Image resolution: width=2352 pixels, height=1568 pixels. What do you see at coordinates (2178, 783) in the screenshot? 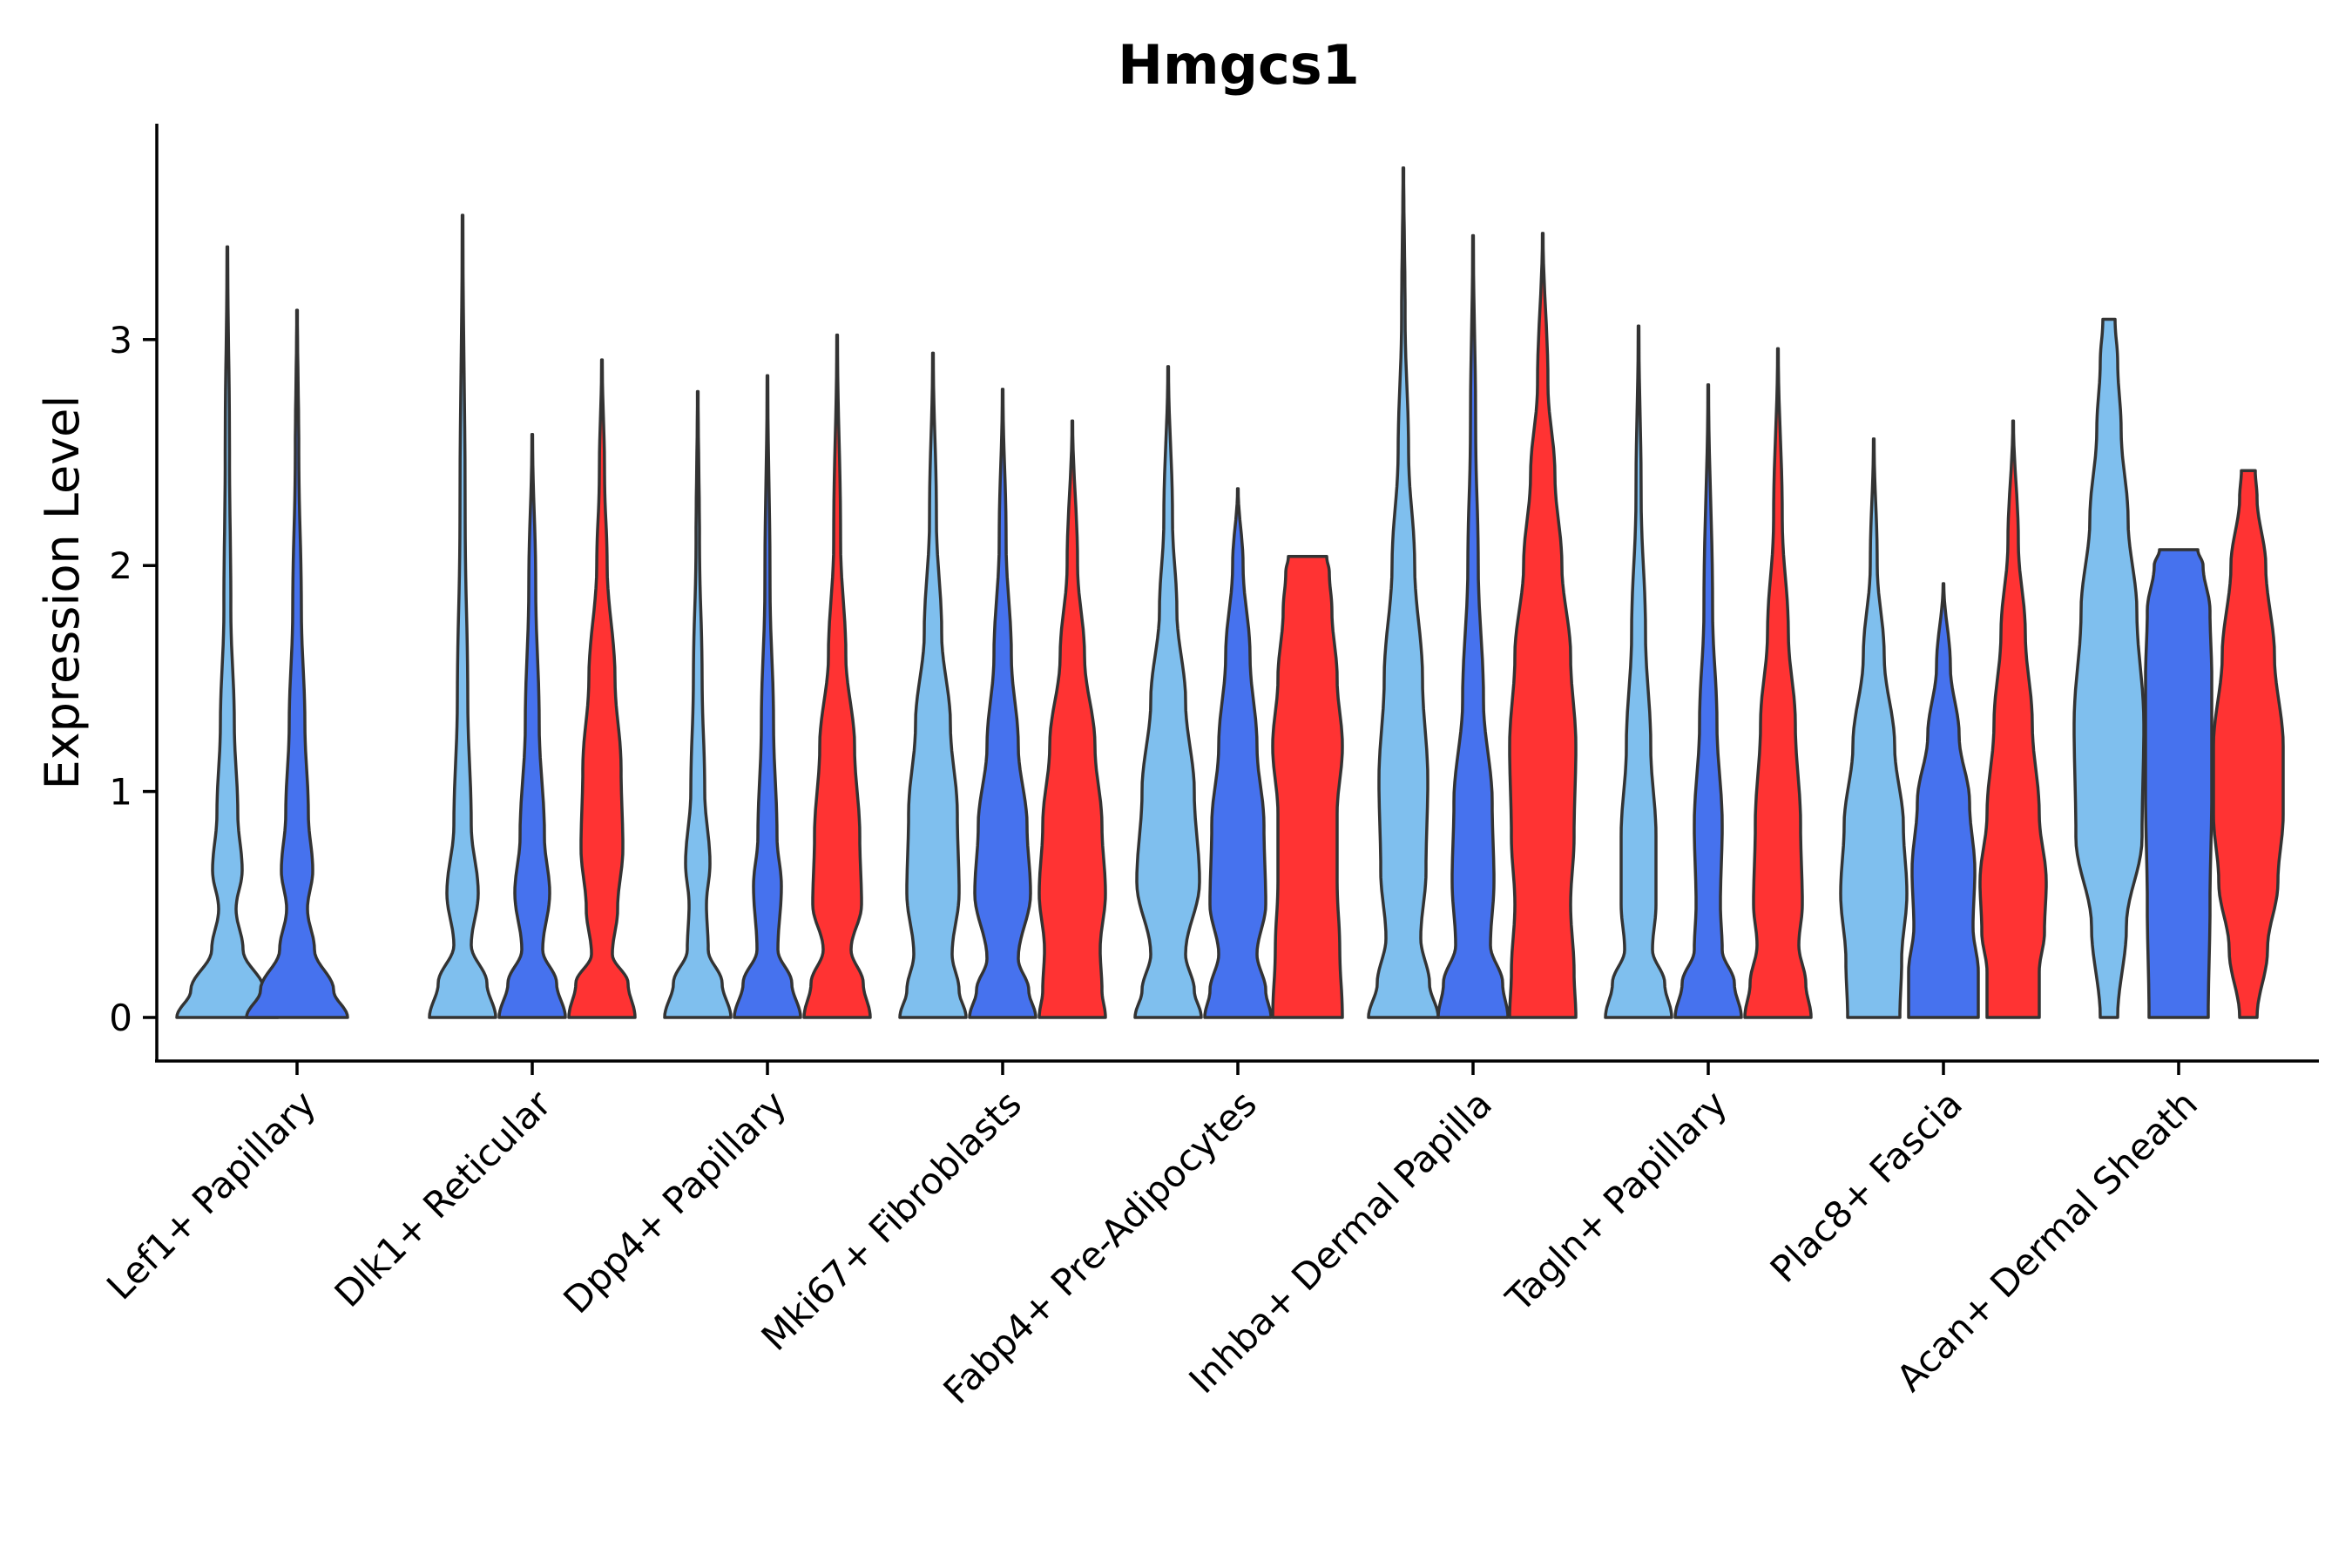
I see `violin-acan-dermal-sheath-blue` at bounding box center [2178, 783].